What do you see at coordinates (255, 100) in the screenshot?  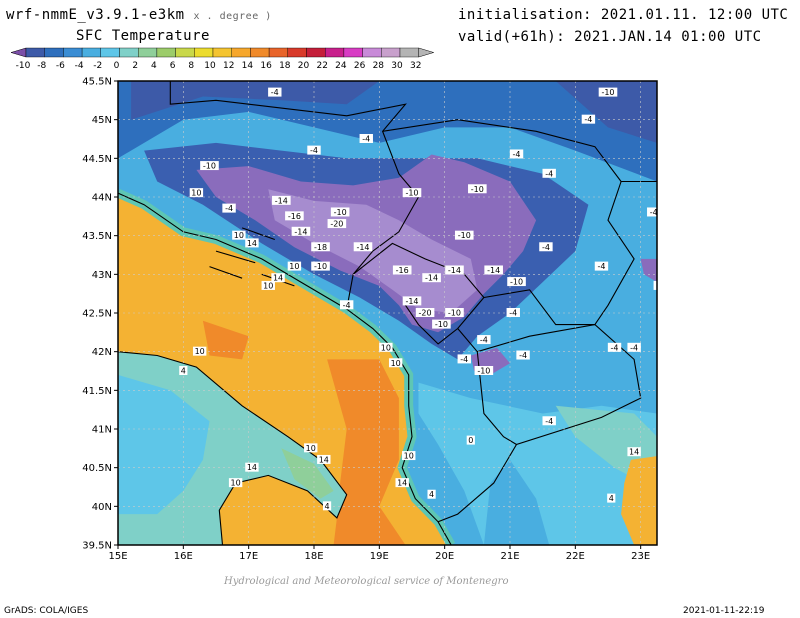 I see `cold-band-north-dark` at bounding box center [255, 100].